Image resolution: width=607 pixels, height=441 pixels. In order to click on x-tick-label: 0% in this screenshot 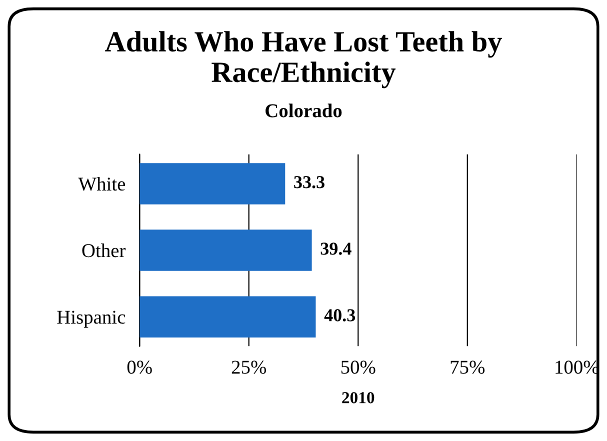, I will do `click(139, 367)`.